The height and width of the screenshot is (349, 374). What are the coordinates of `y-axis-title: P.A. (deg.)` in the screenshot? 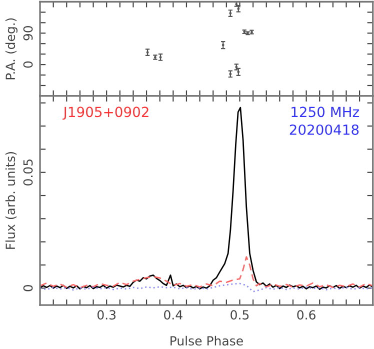 It's located at (11, 49).